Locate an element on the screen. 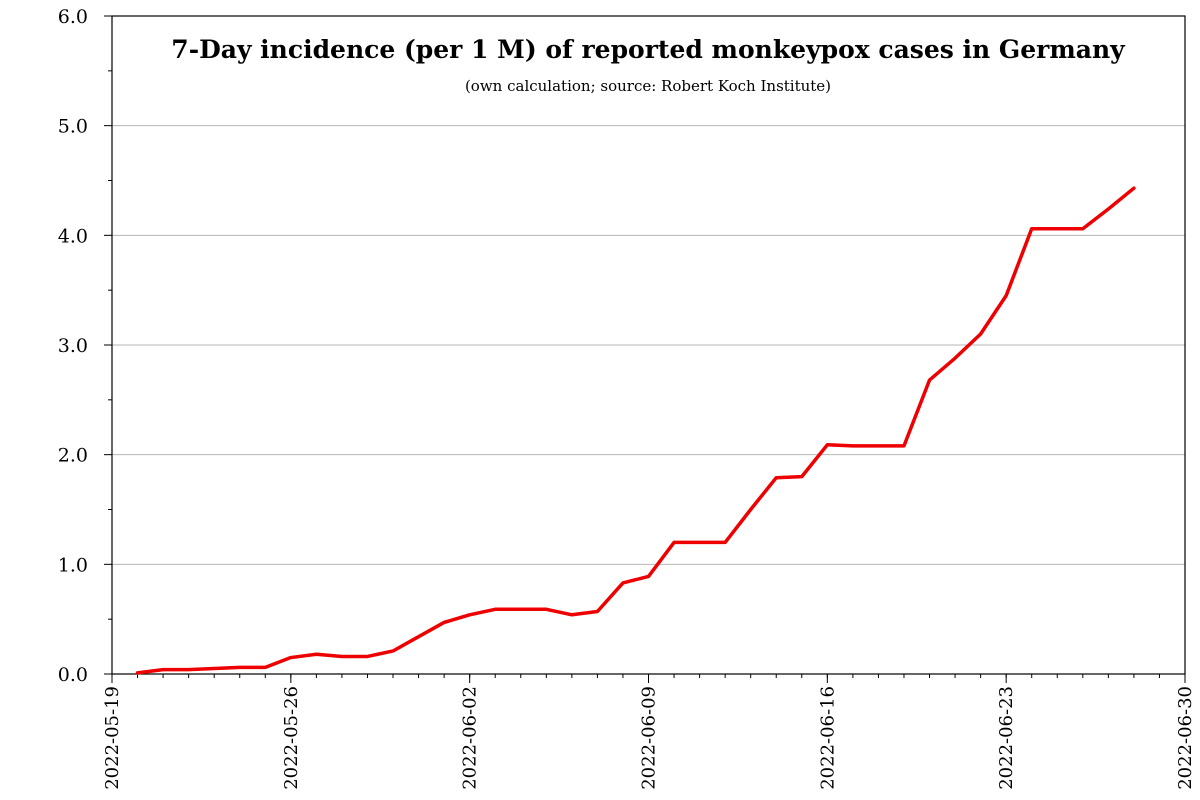  x-tick-label: 2022-06-02 is located at coordinates (470, 738).